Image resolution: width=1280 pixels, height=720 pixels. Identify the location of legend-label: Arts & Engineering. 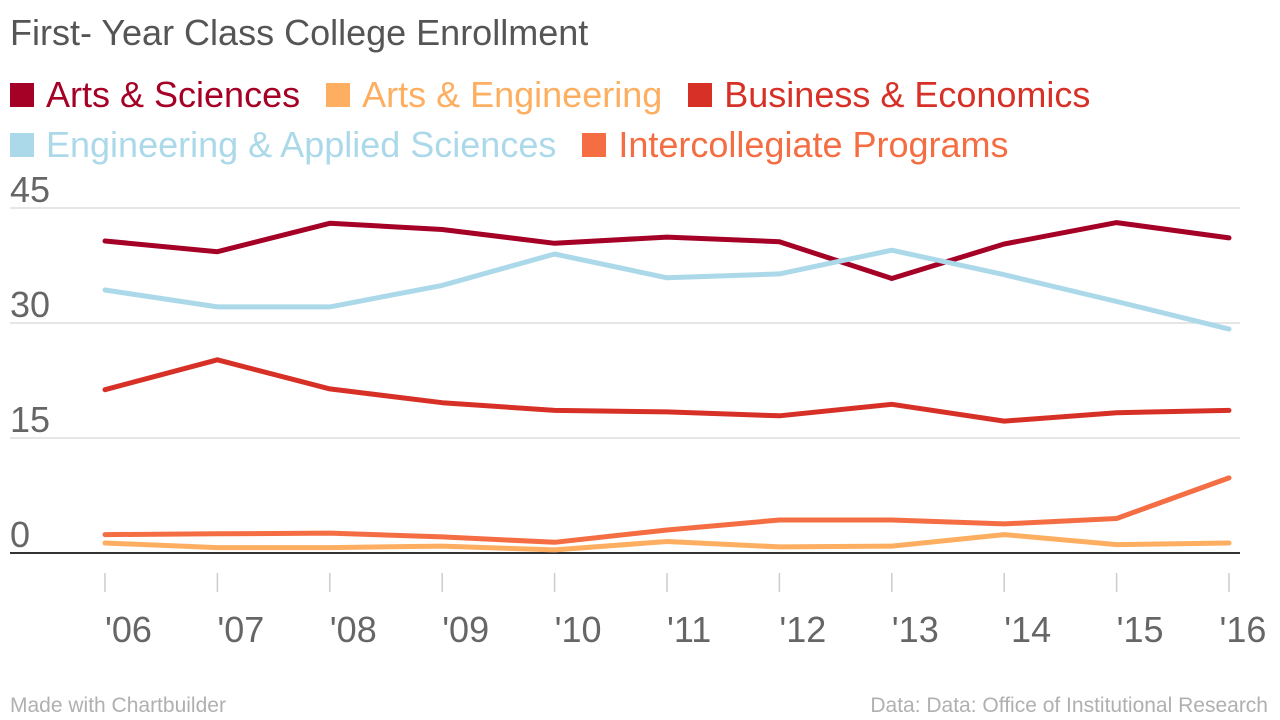
(512, 94).